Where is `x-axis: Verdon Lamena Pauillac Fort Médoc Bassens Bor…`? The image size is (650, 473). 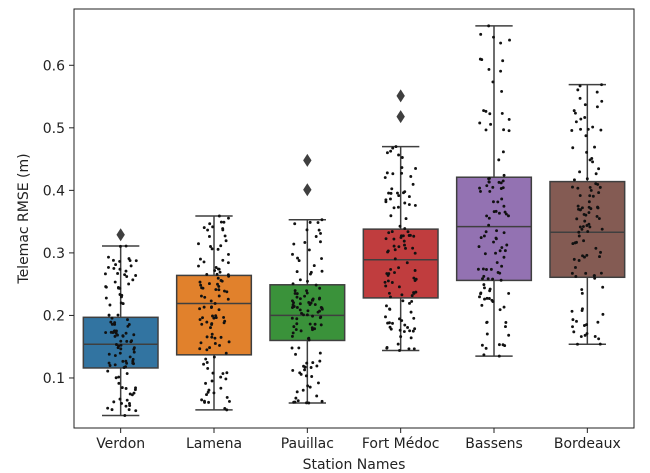
x-axis: Verdon Lamena Pauillac Fort Médoc Bassens Bor… is located at coordinates (358, 440).